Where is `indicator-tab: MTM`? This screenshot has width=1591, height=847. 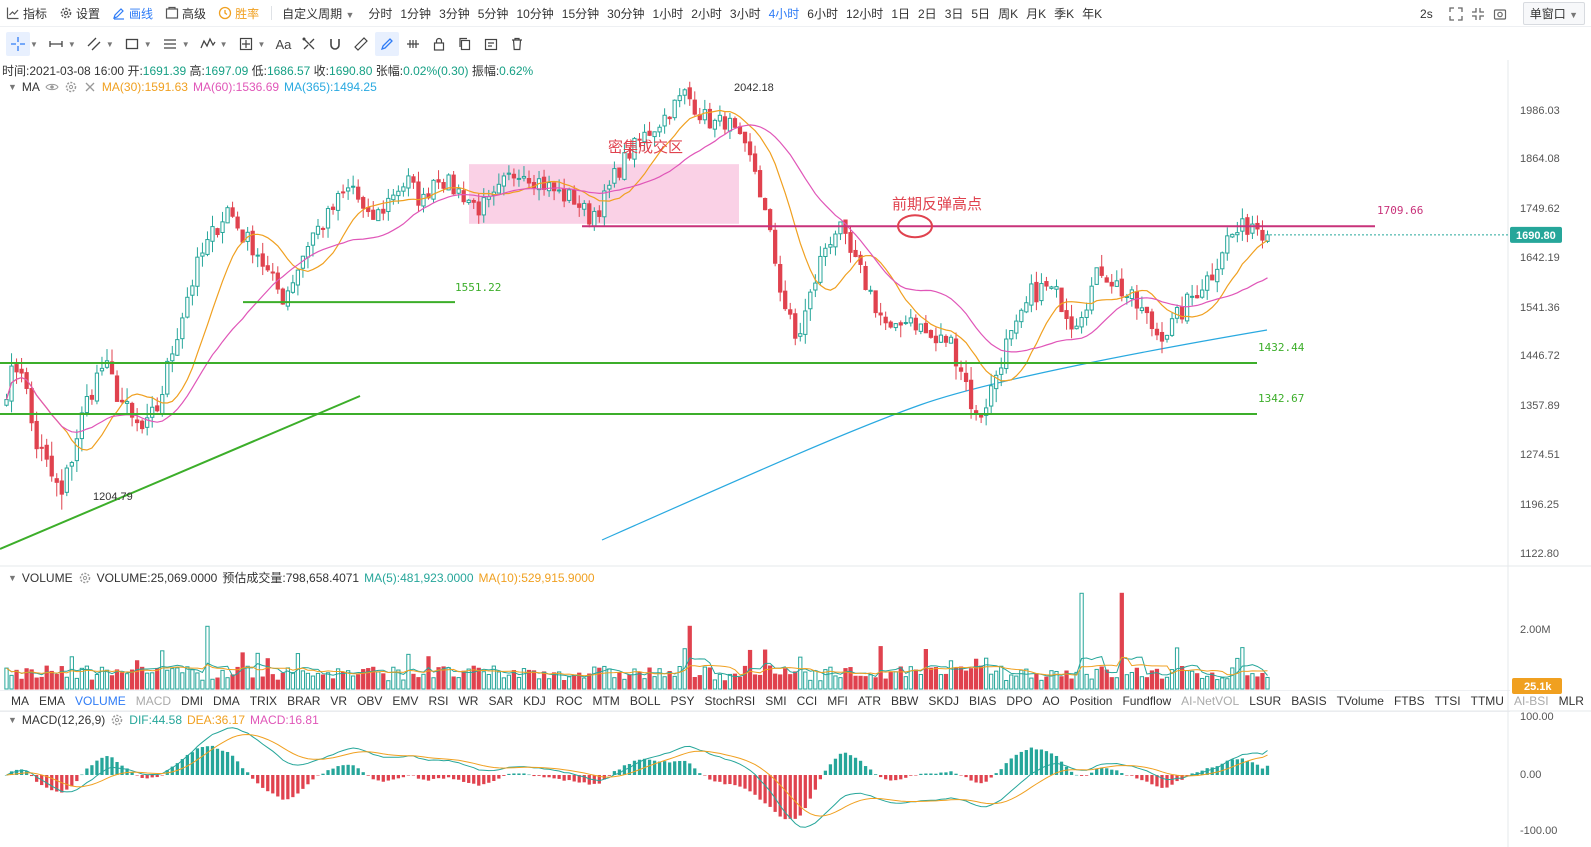
indicator-tab: MTM is located at coordinates (606, 701).